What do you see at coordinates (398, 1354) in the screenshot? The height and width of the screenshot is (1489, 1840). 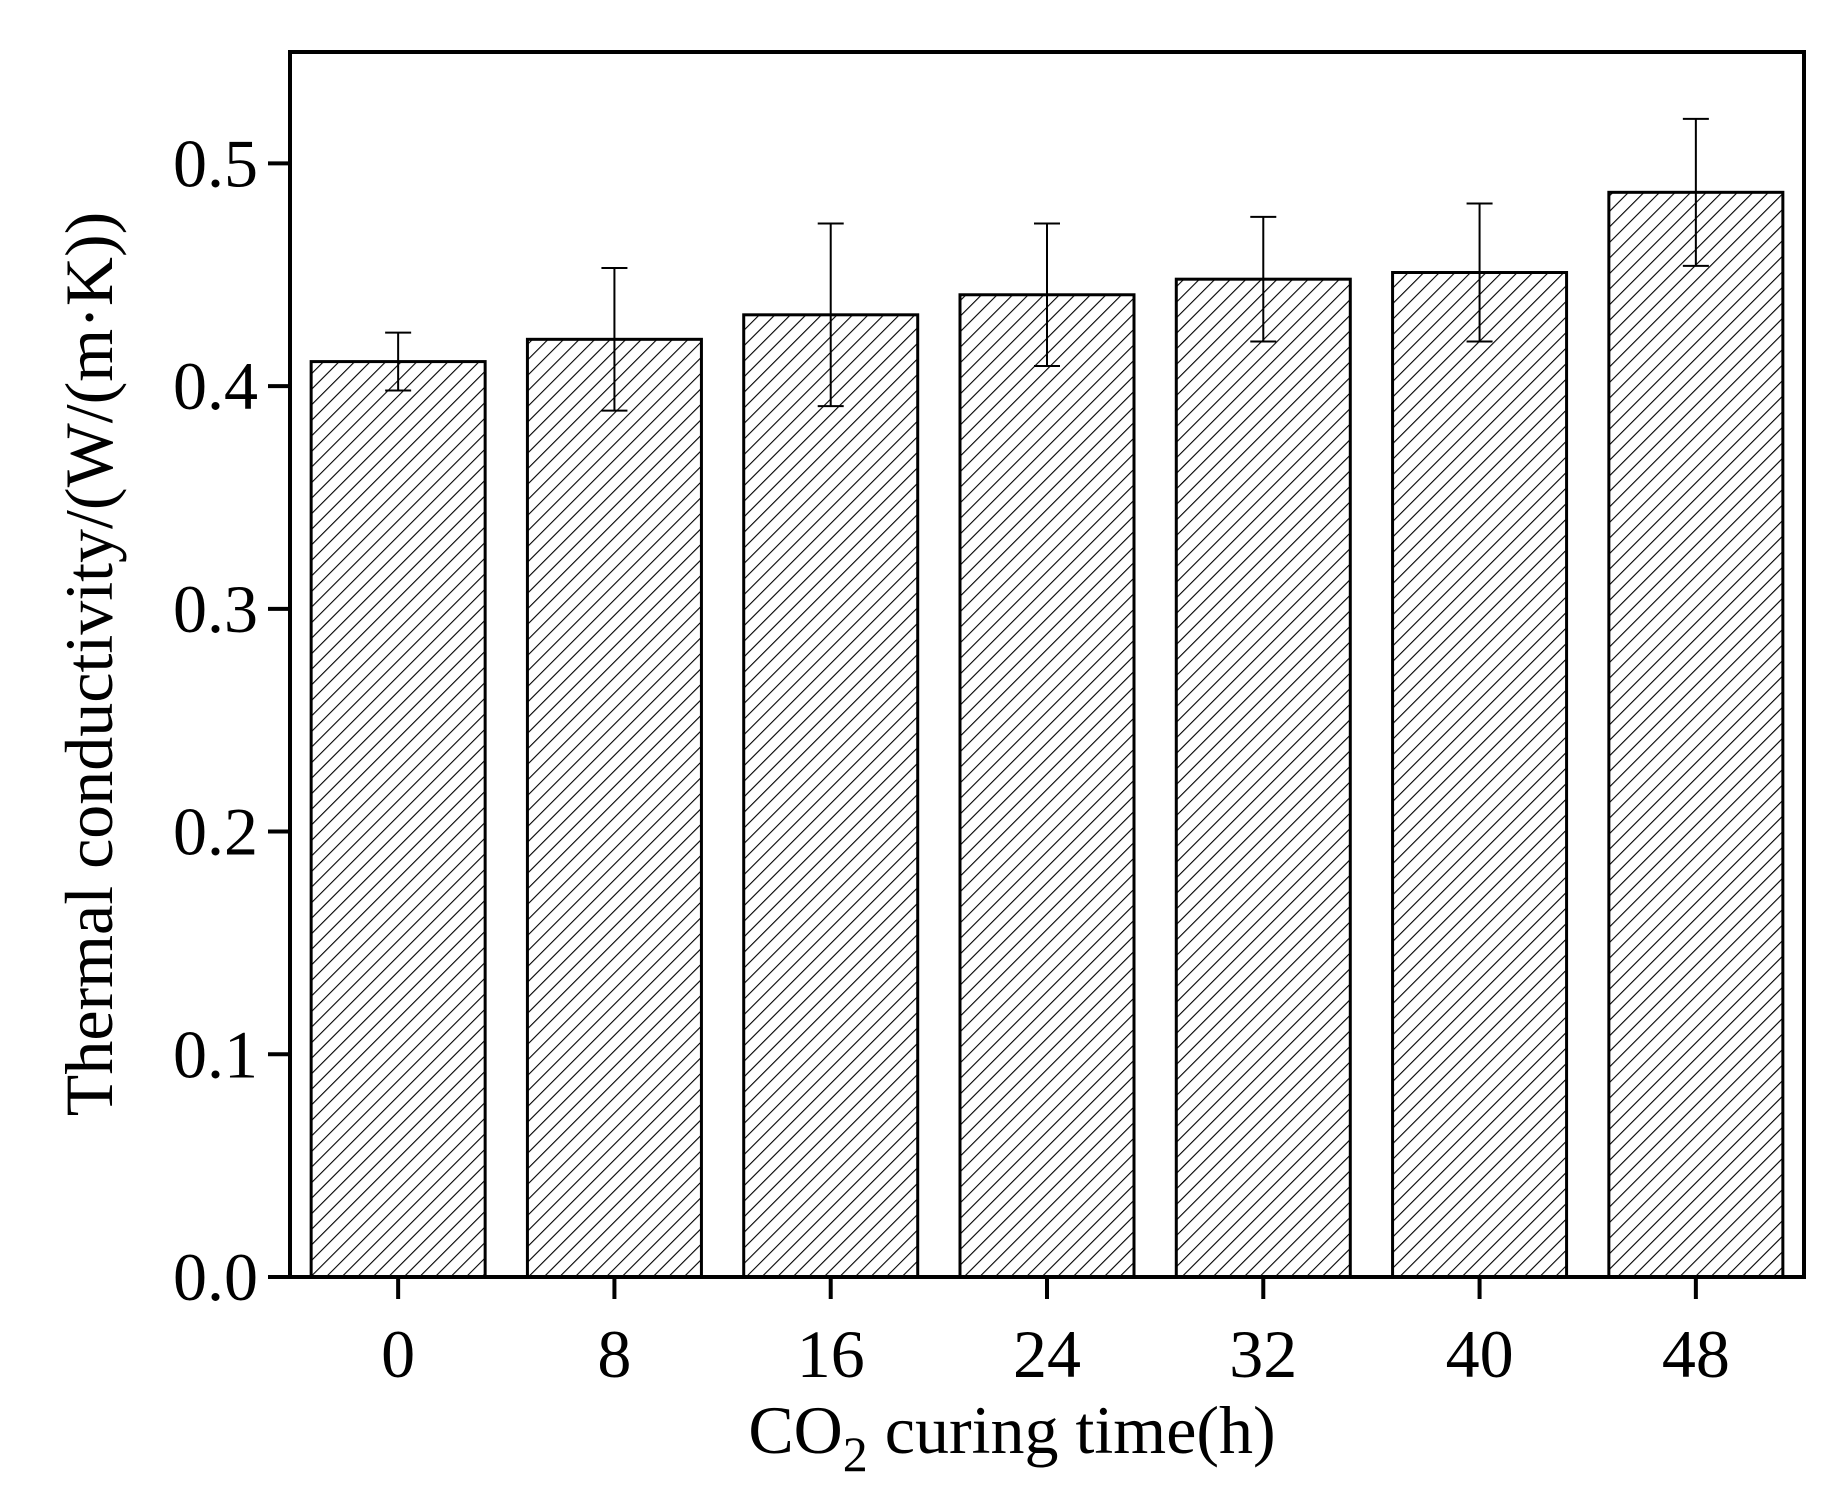 I see `x-tick-label-0: 0` at bounding box center [398, 1354].